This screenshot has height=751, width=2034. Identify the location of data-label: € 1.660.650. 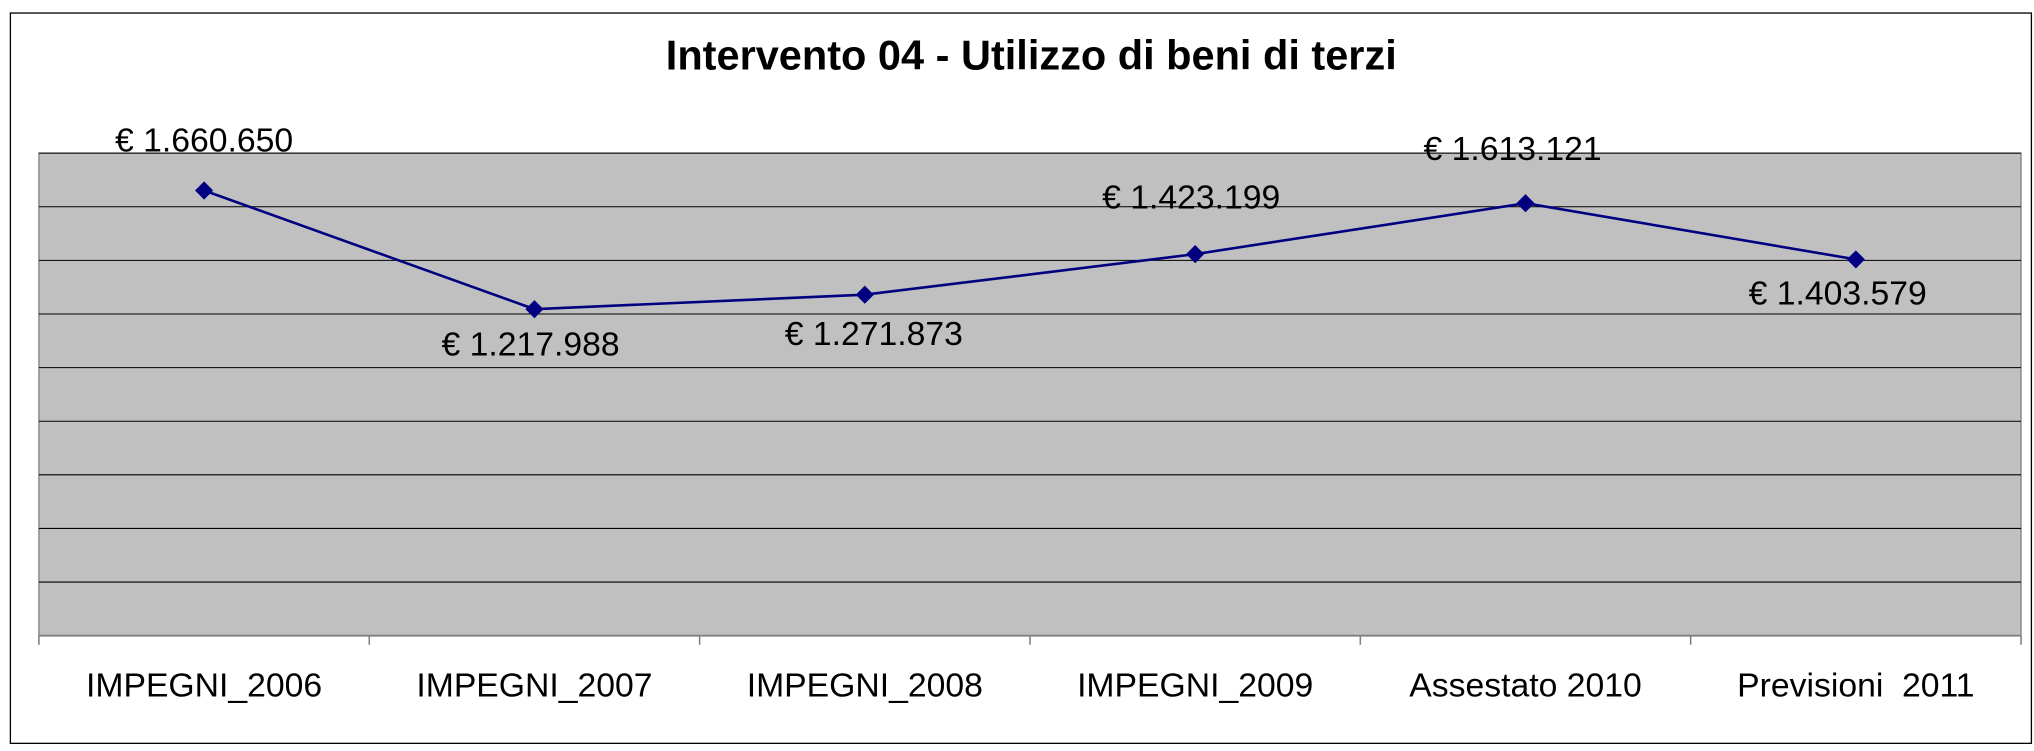
(204, 140).